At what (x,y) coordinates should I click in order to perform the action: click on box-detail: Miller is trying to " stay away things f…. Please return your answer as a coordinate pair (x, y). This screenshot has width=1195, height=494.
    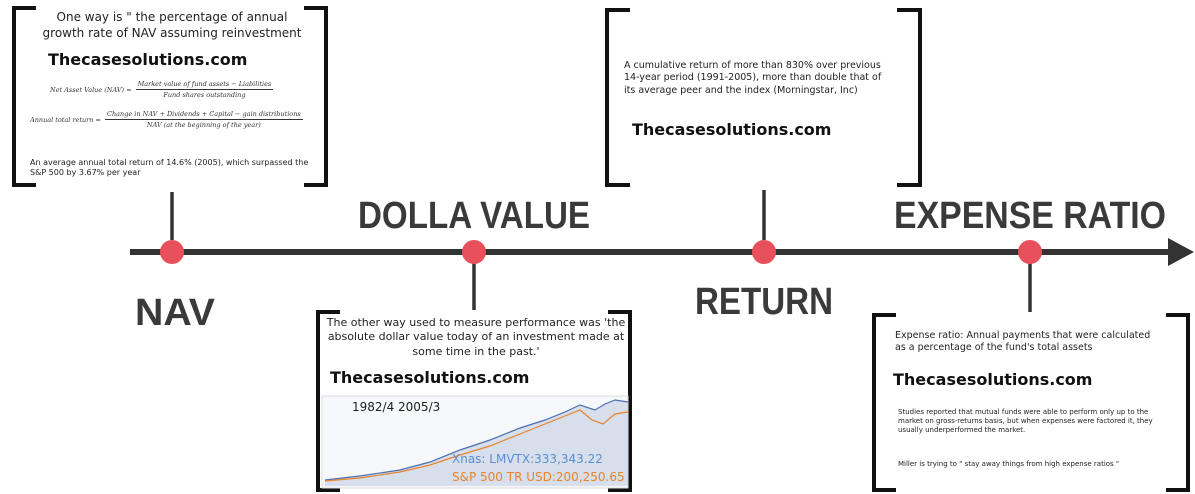
    Looking at the image, I should click on (1009, 464).